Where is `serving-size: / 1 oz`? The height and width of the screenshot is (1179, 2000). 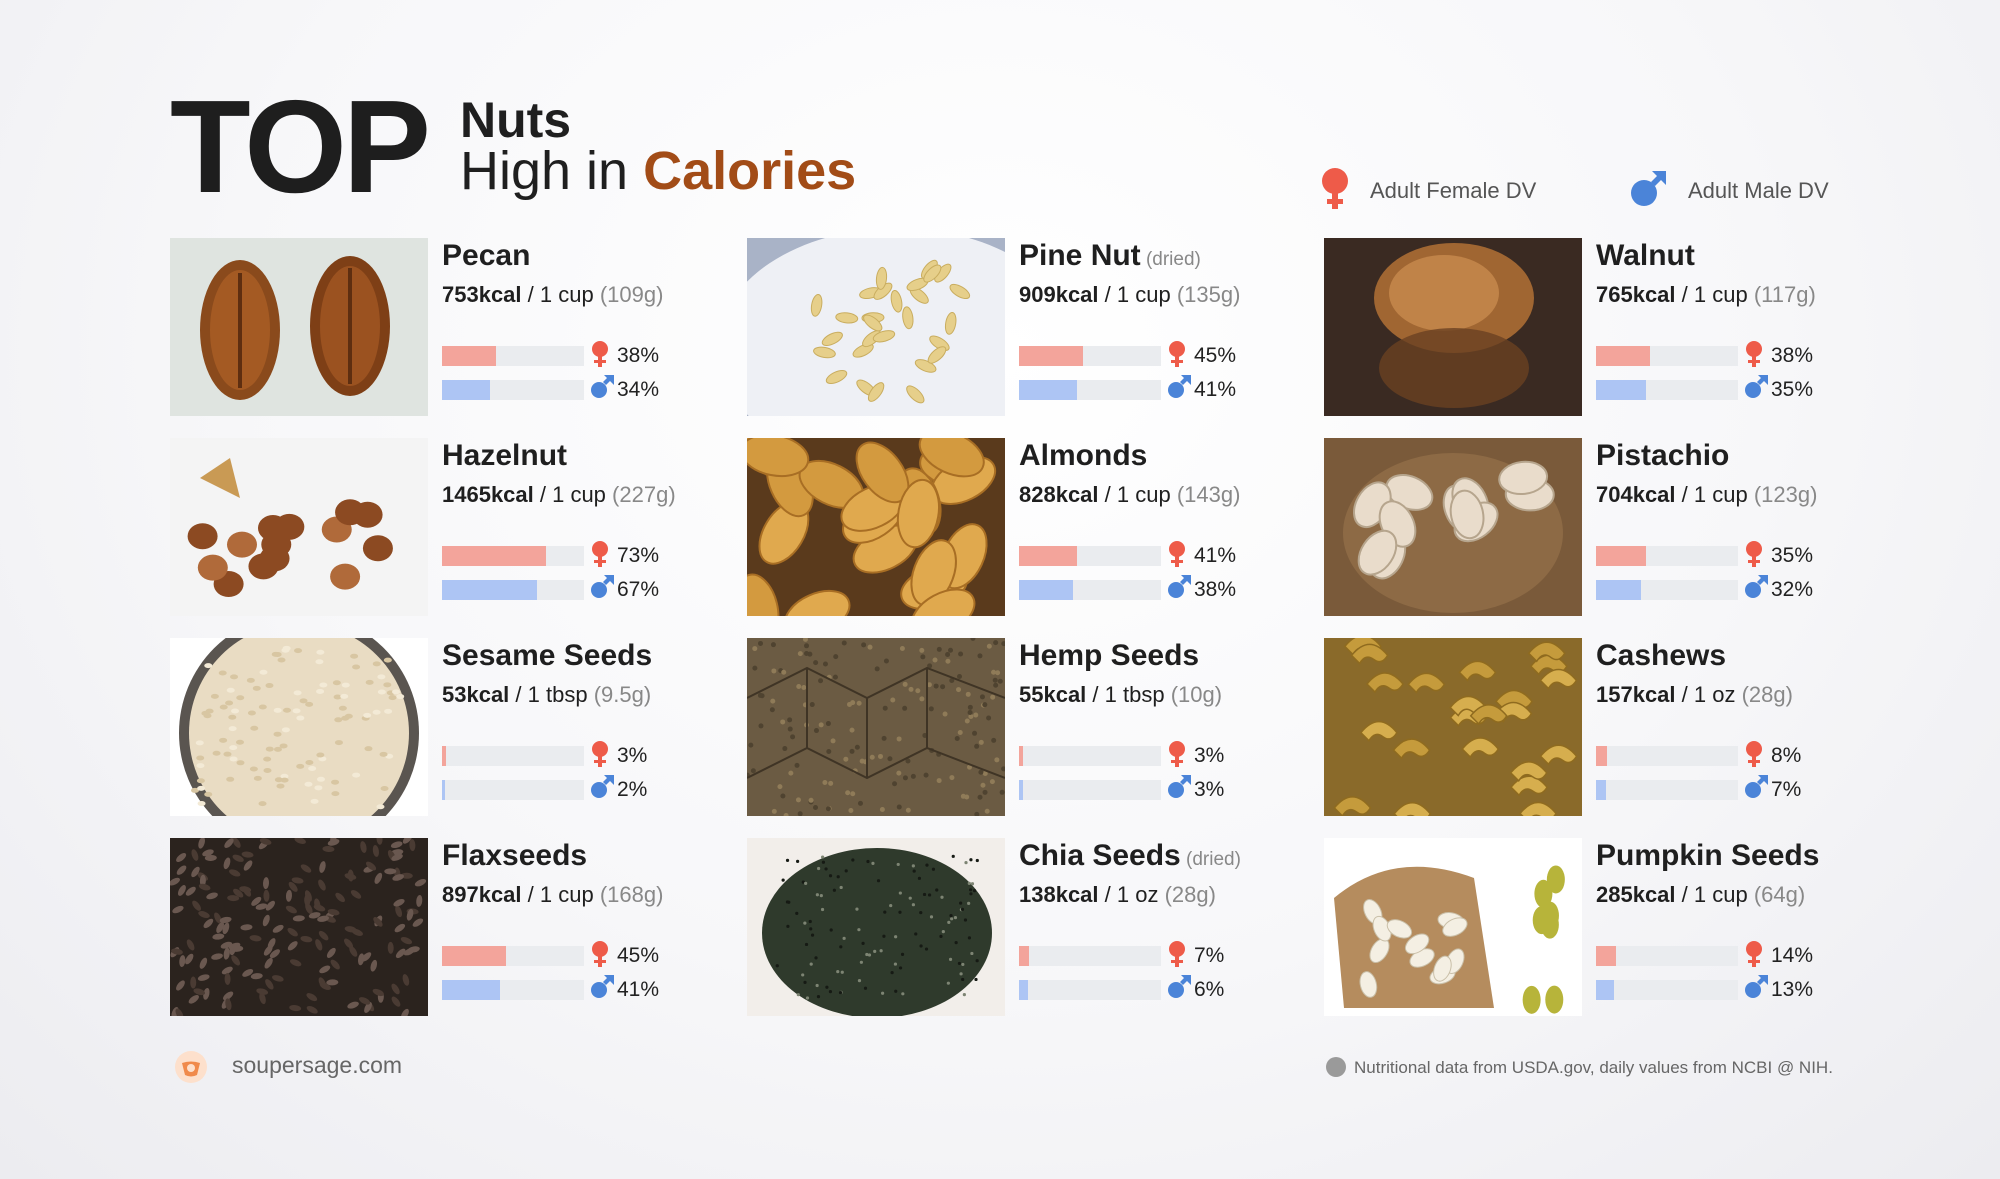
serving-size: / 1 oz is located at coordinates (1708, 694).